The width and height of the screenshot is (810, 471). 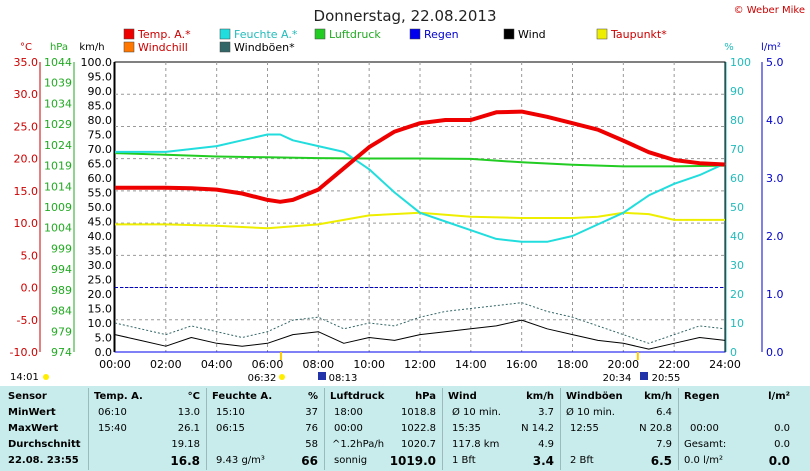 I want to click on press-tick-label: 1019, so click(x=58, y=166).